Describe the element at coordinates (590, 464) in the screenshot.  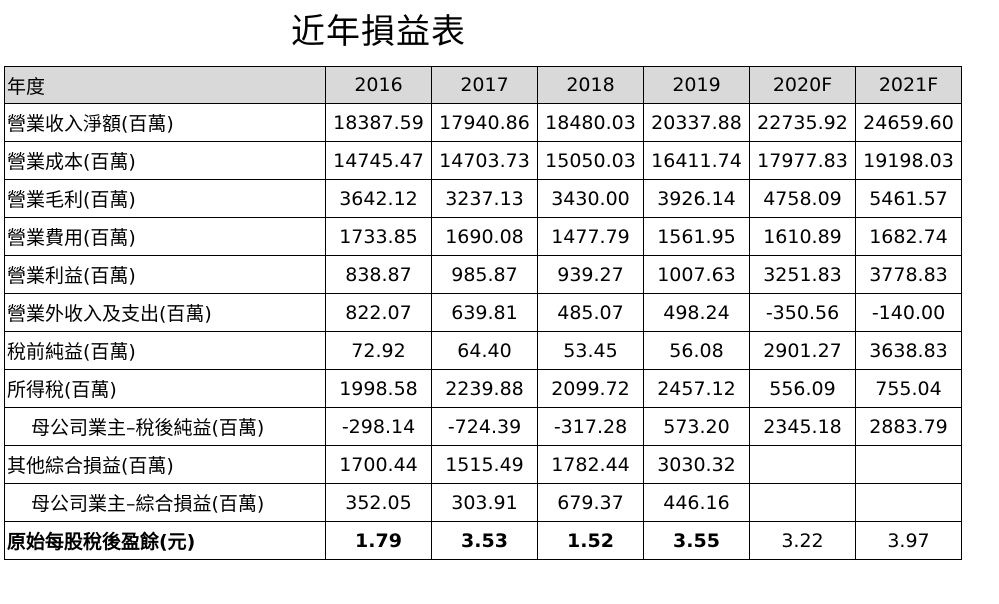
I see `table-cell: 1782.44` at that location.